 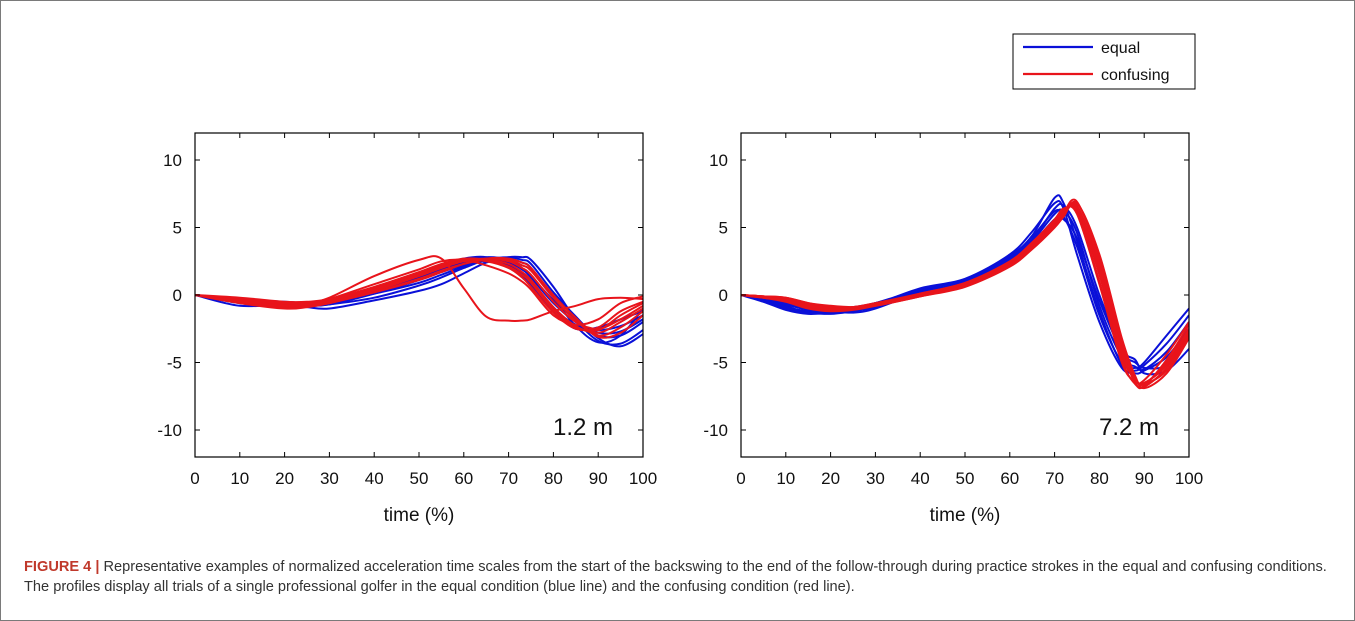 I want to click on legend: equal confusing, so click(x=1104, y=61).